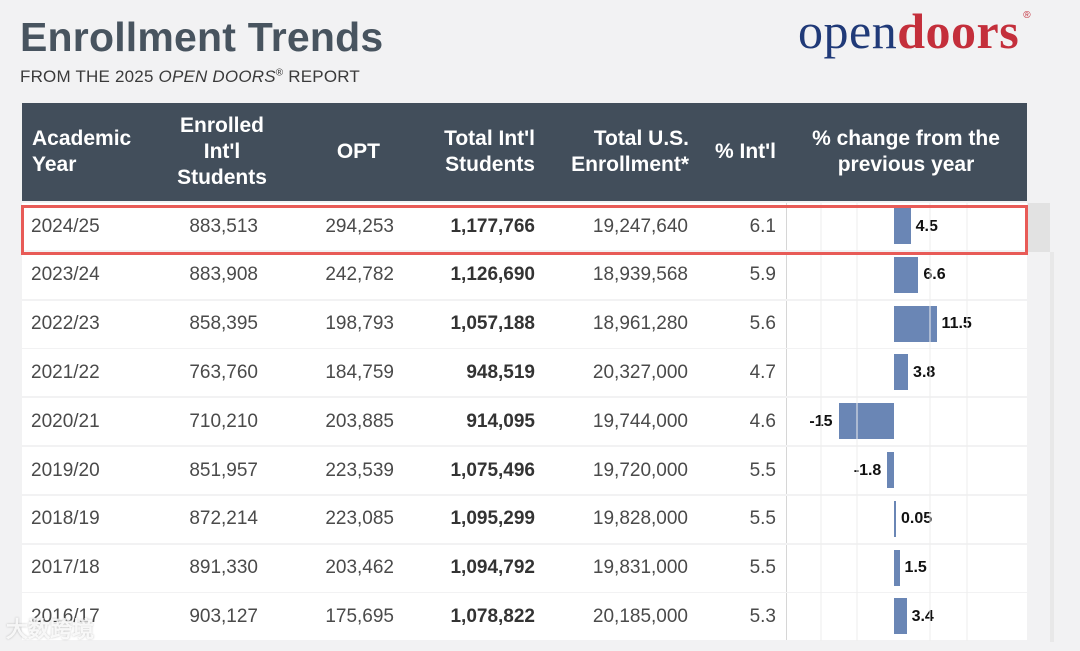  Describe the element at coordinates (1052, 447) in the screenshot. I see `scrollbar-track` at that location.